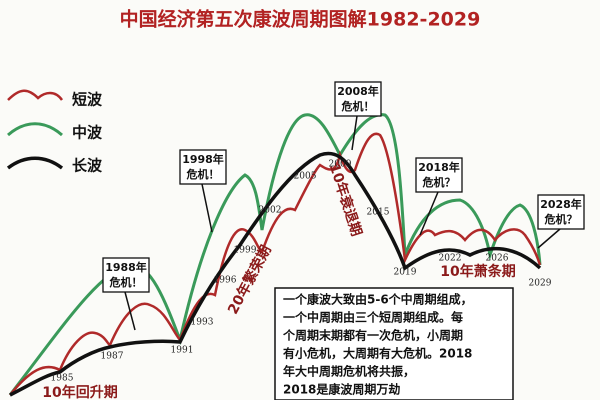  I want to click on note-line: 年大中周期危机将共振，, so click(349, 371).